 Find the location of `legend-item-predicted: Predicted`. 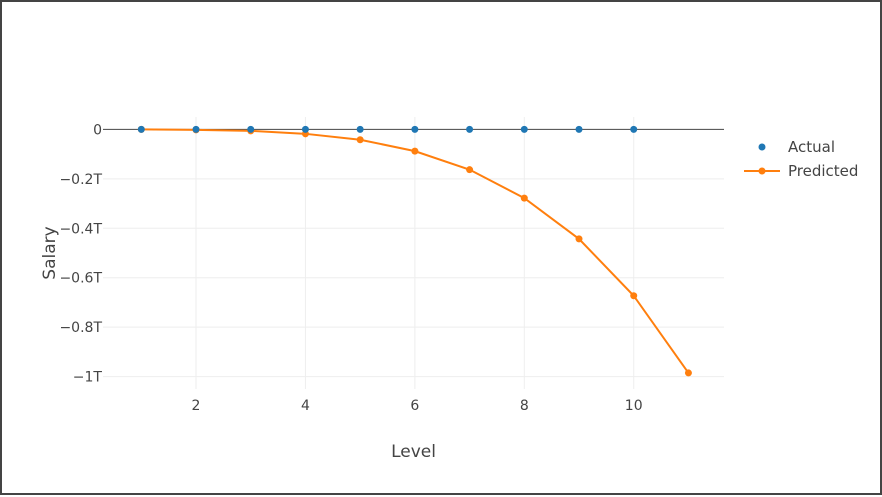

legend-item-predicted: Predicted is located at coordinates (801, 171).